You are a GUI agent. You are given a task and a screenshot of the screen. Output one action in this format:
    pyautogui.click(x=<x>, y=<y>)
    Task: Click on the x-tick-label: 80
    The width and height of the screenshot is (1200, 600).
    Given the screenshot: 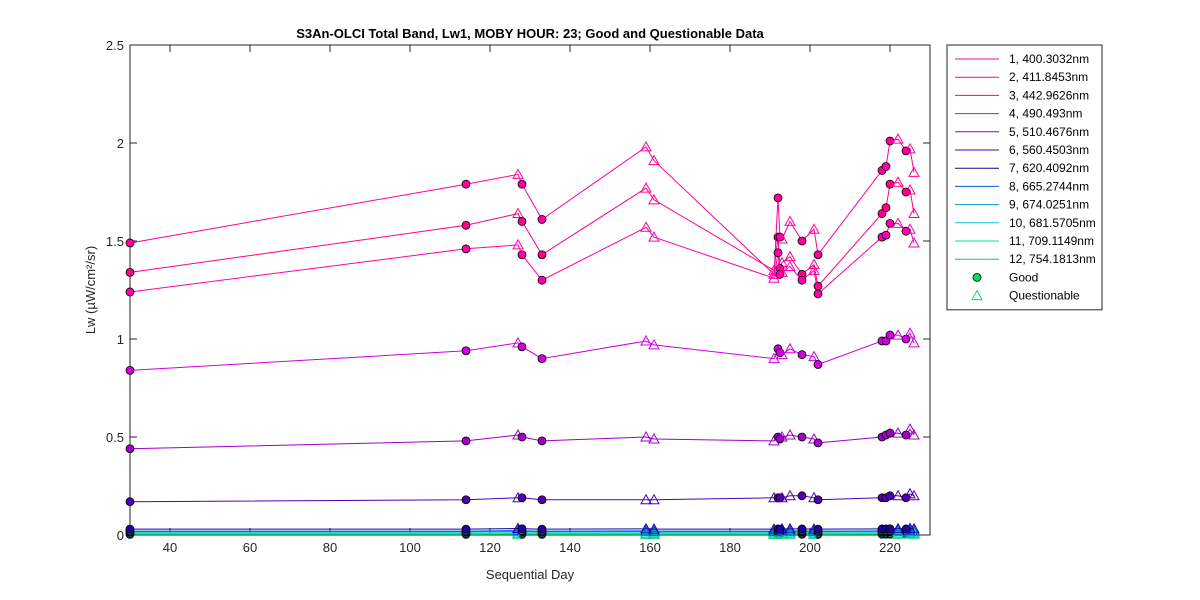 What is the action you would take?
    pyautogui.click(x=330, y=547)
    